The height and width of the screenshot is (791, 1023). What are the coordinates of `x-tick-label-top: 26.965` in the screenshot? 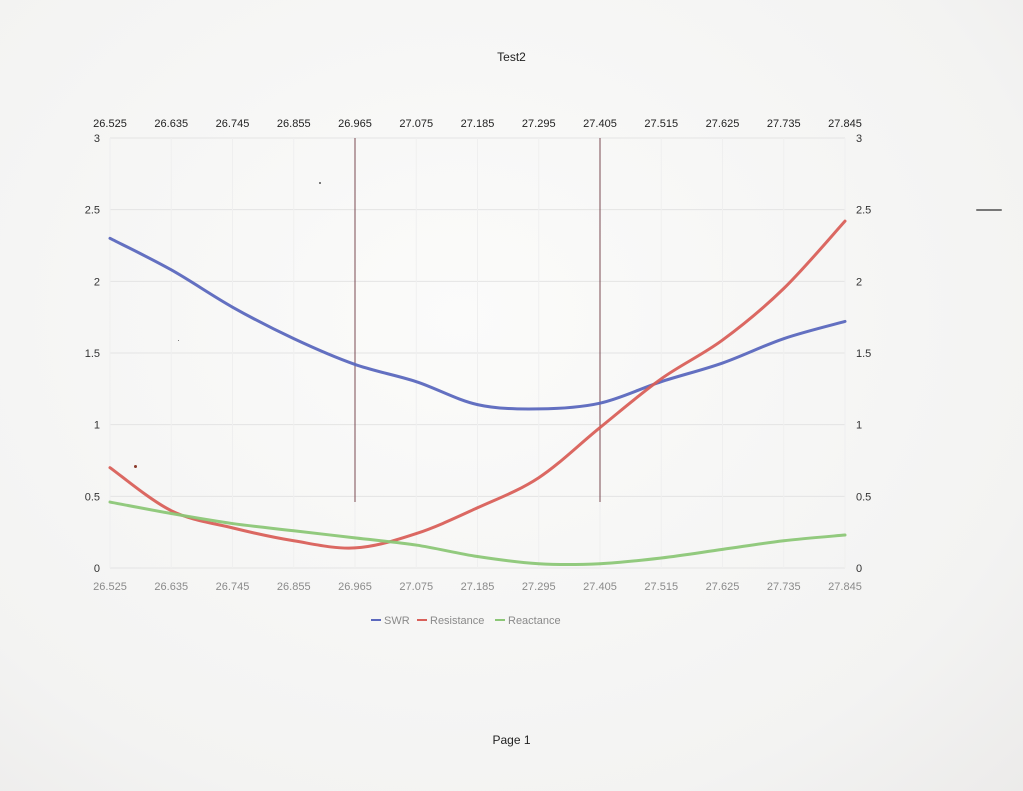 It's located at (355, 124).